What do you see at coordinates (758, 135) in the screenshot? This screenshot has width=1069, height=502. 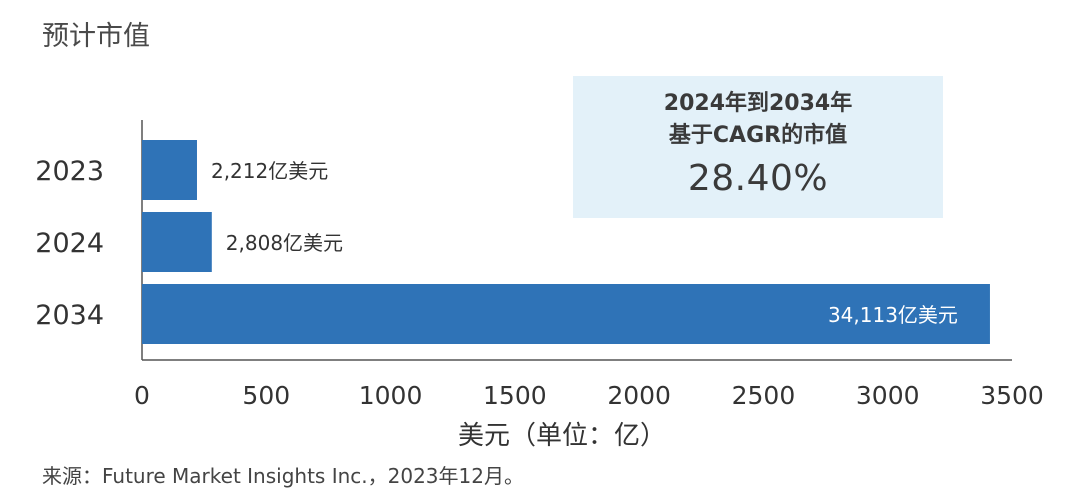 I see `cagr-description-label: 基于CAGR的市值` at bounding box center [758, 135].